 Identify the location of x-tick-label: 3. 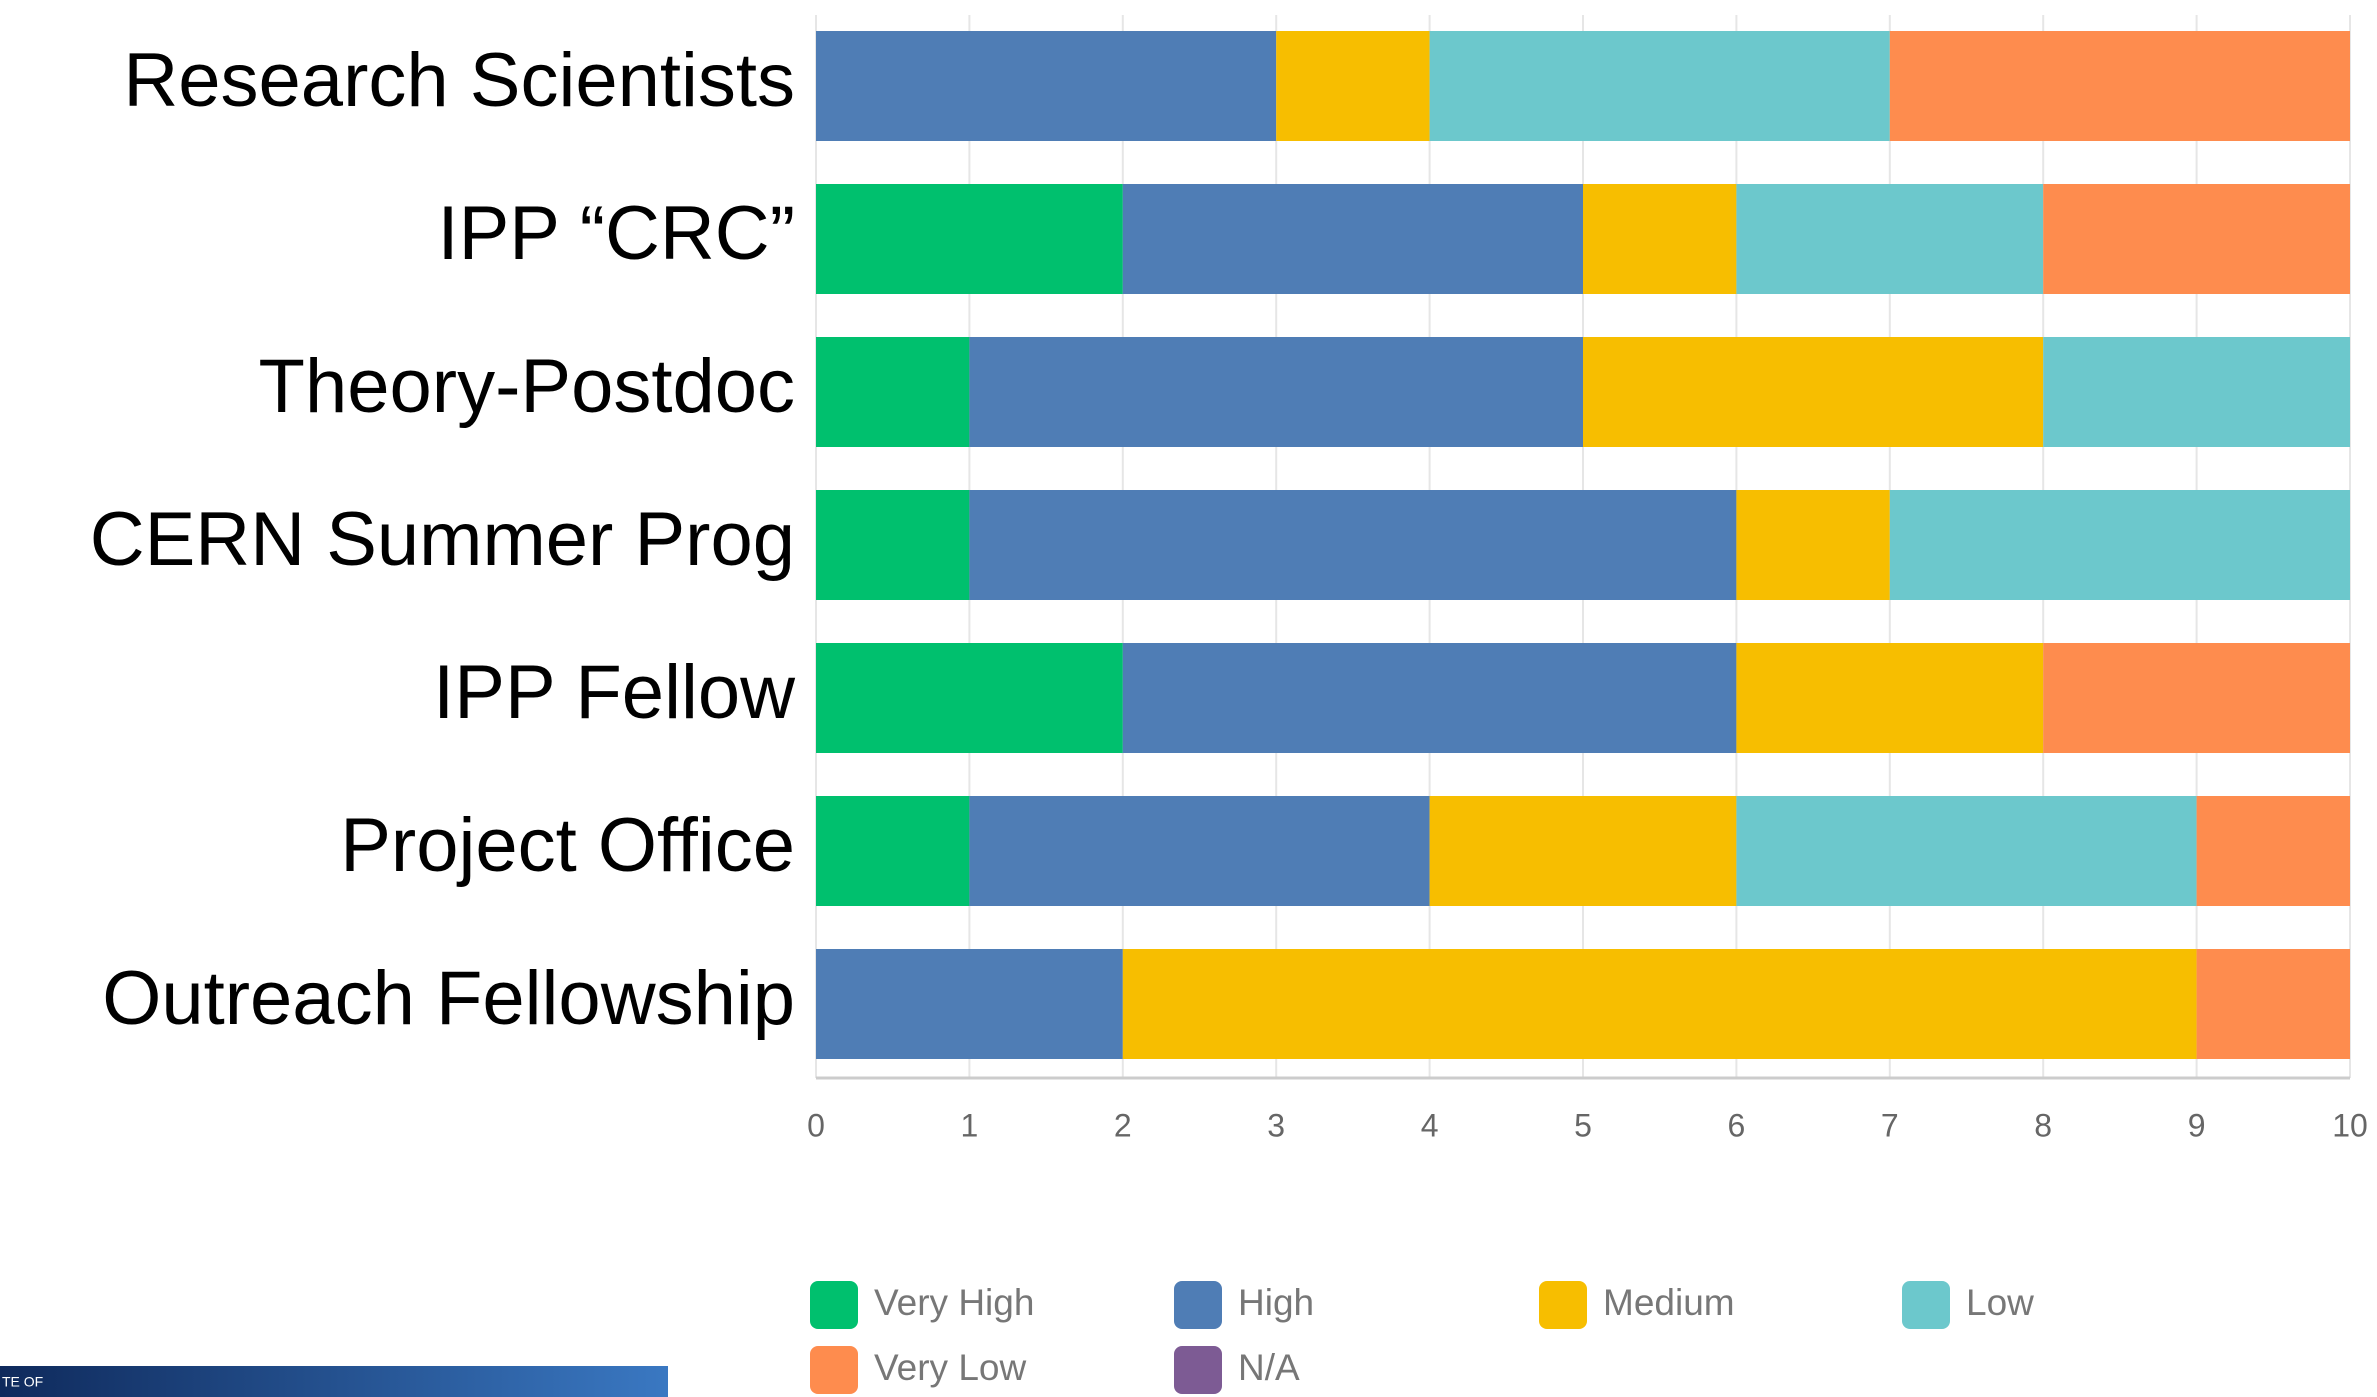
(1276, 1125).